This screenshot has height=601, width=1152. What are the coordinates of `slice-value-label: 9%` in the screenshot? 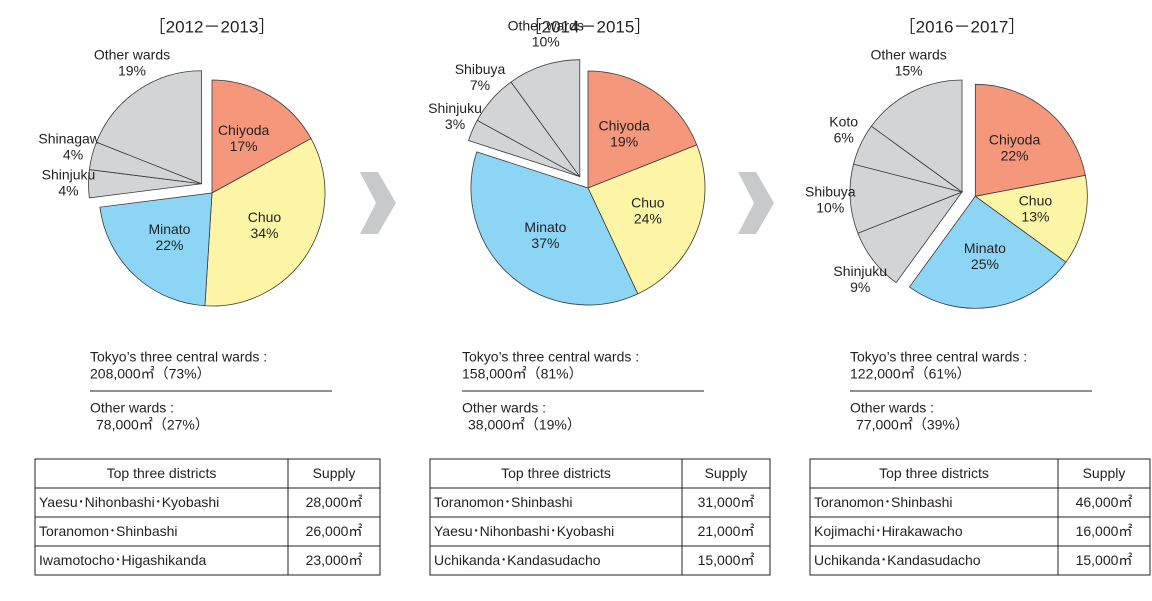 It's located at (860, 287).